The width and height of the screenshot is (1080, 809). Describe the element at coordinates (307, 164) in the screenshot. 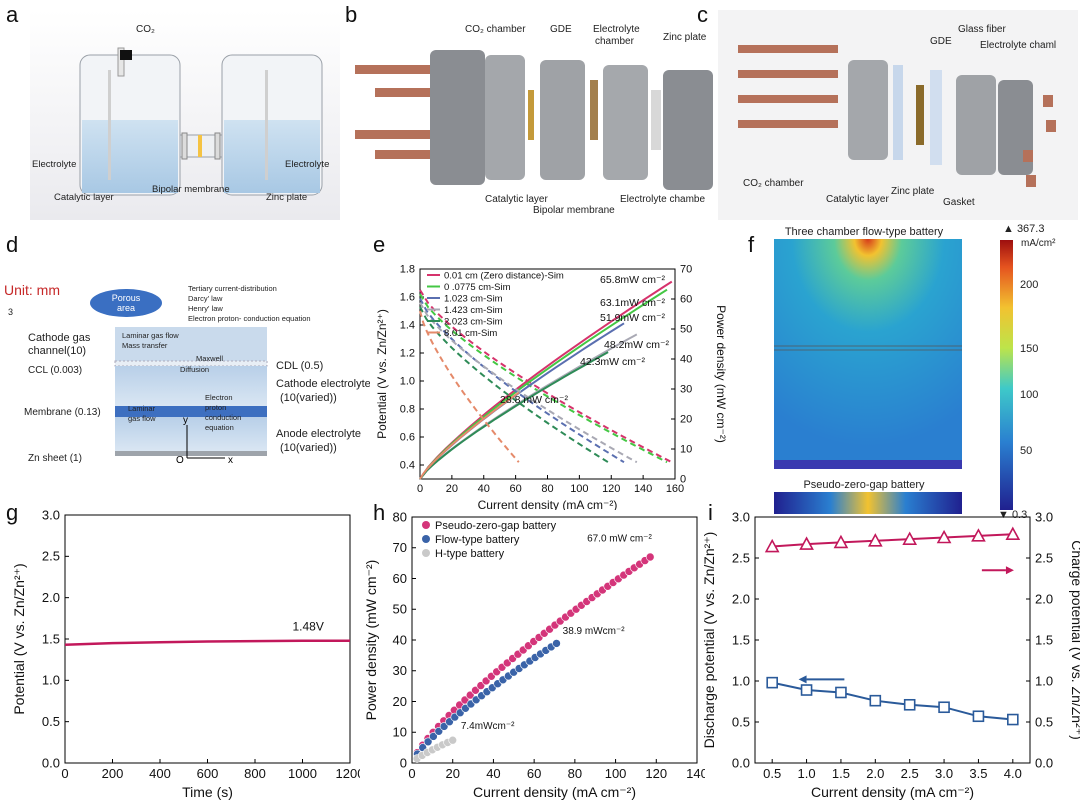

I see `label-electrolyte-right: Electrolyte` at that location.